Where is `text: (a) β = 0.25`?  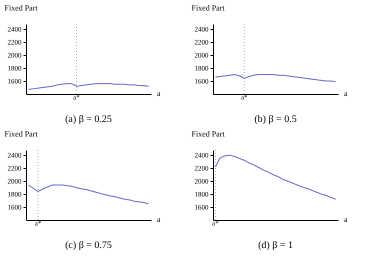 text: (a) β = 0.25 is located at coordinates (88, 119).